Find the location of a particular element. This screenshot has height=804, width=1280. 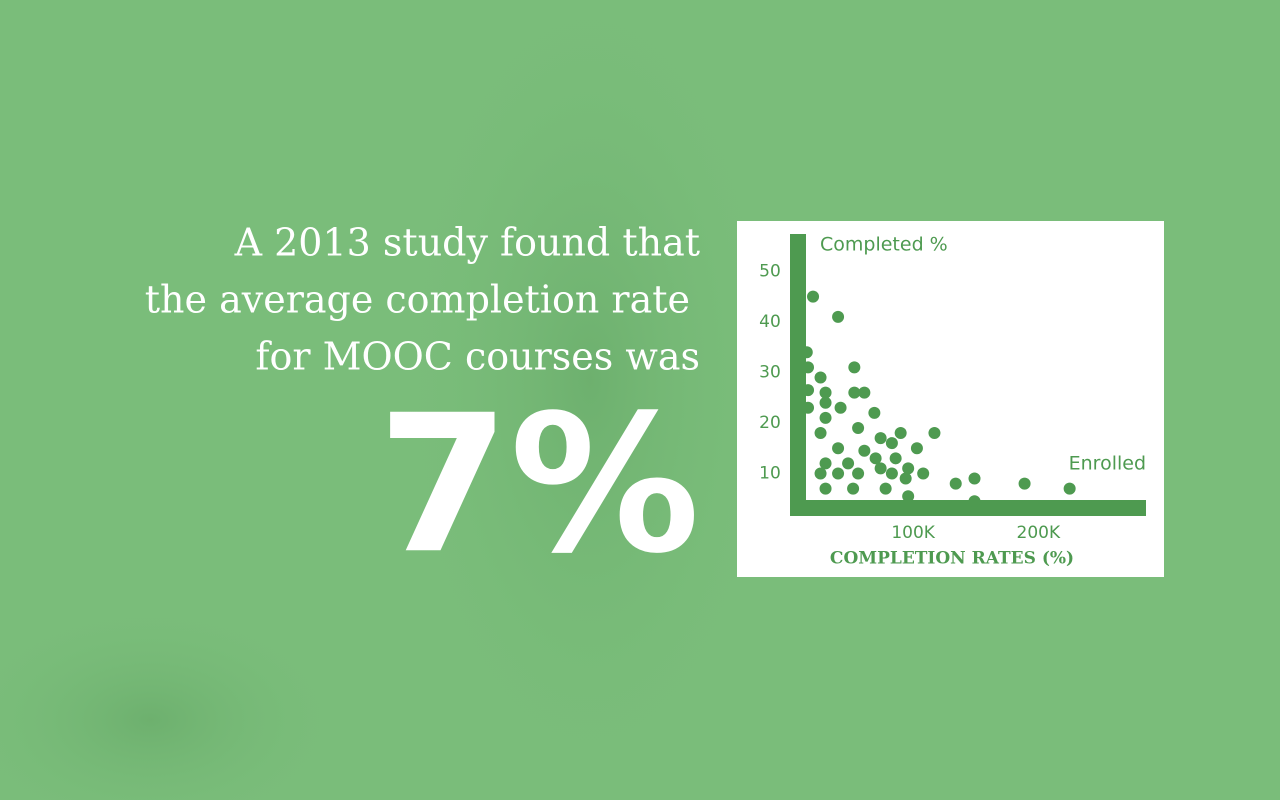

headline: the average completion rate is located at coordinates (417, 300).